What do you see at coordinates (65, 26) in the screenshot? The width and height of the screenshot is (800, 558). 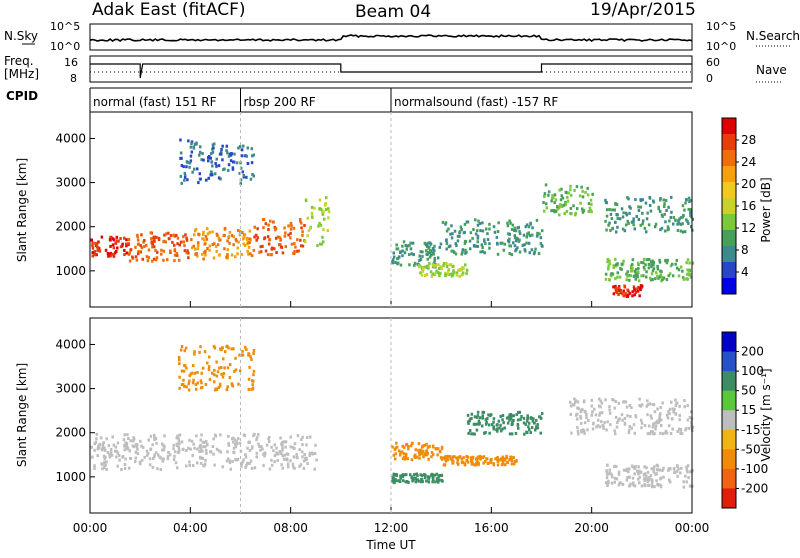 I see `noise-left-tick-top: 10^5` at bounding box center [65, 26].